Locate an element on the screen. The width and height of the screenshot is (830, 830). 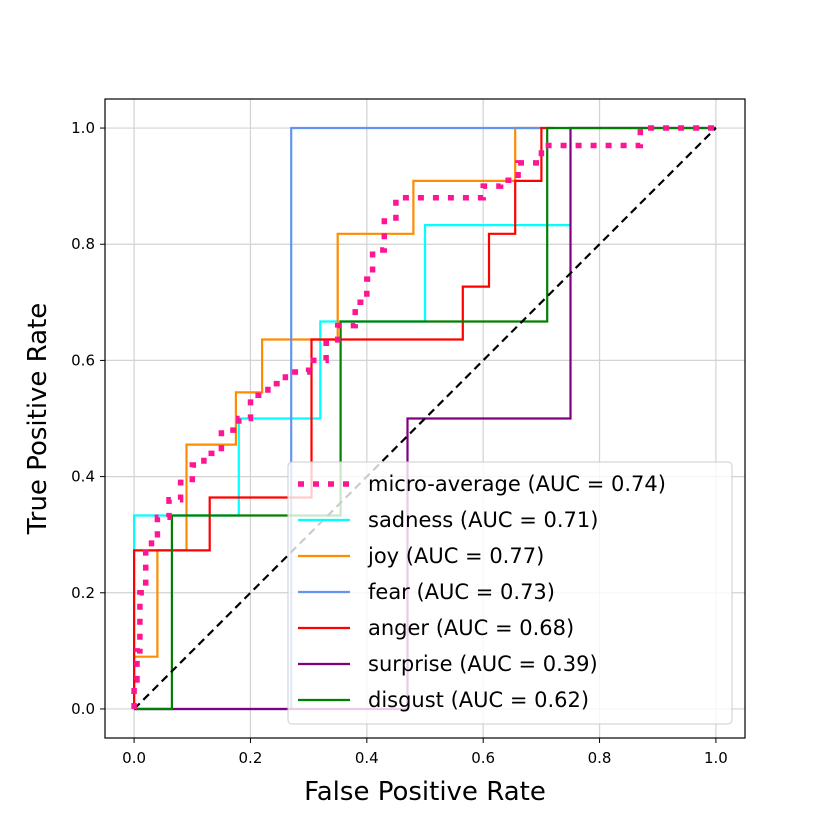
y-tick-label: 0.0 is located at coordinates (83, 709).